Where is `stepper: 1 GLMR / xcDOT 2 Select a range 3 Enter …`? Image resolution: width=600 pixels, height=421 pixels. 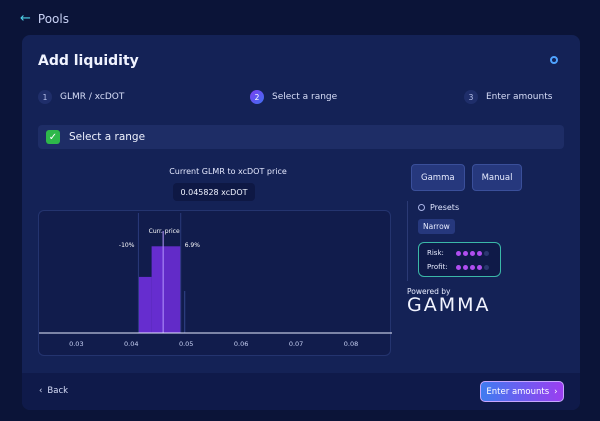
stepper: 1 GLMR / xcDOT 2 Select a range 3 Enter … is located at coordinates (301, 98).